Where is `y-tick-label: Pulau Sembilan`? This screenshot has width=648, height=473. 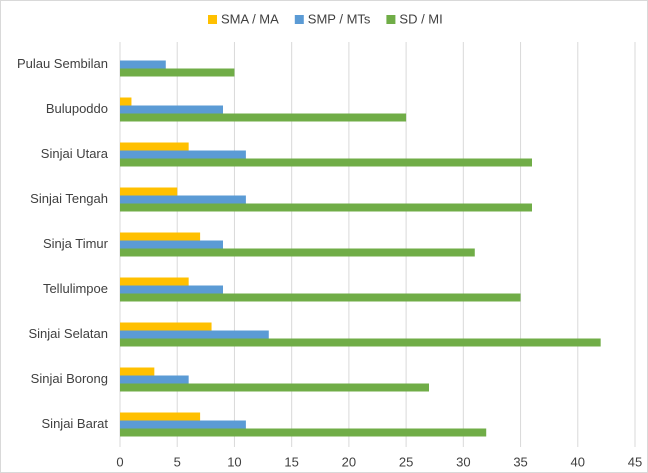 y-tick-label: Pulau Sembilan is located at coordinates (62, 63).